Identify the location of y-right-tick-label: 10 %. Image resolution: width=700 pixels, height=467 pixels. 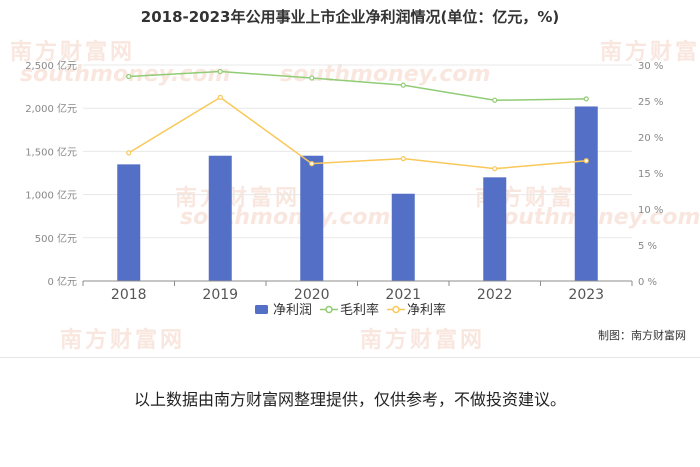
(650, 210).